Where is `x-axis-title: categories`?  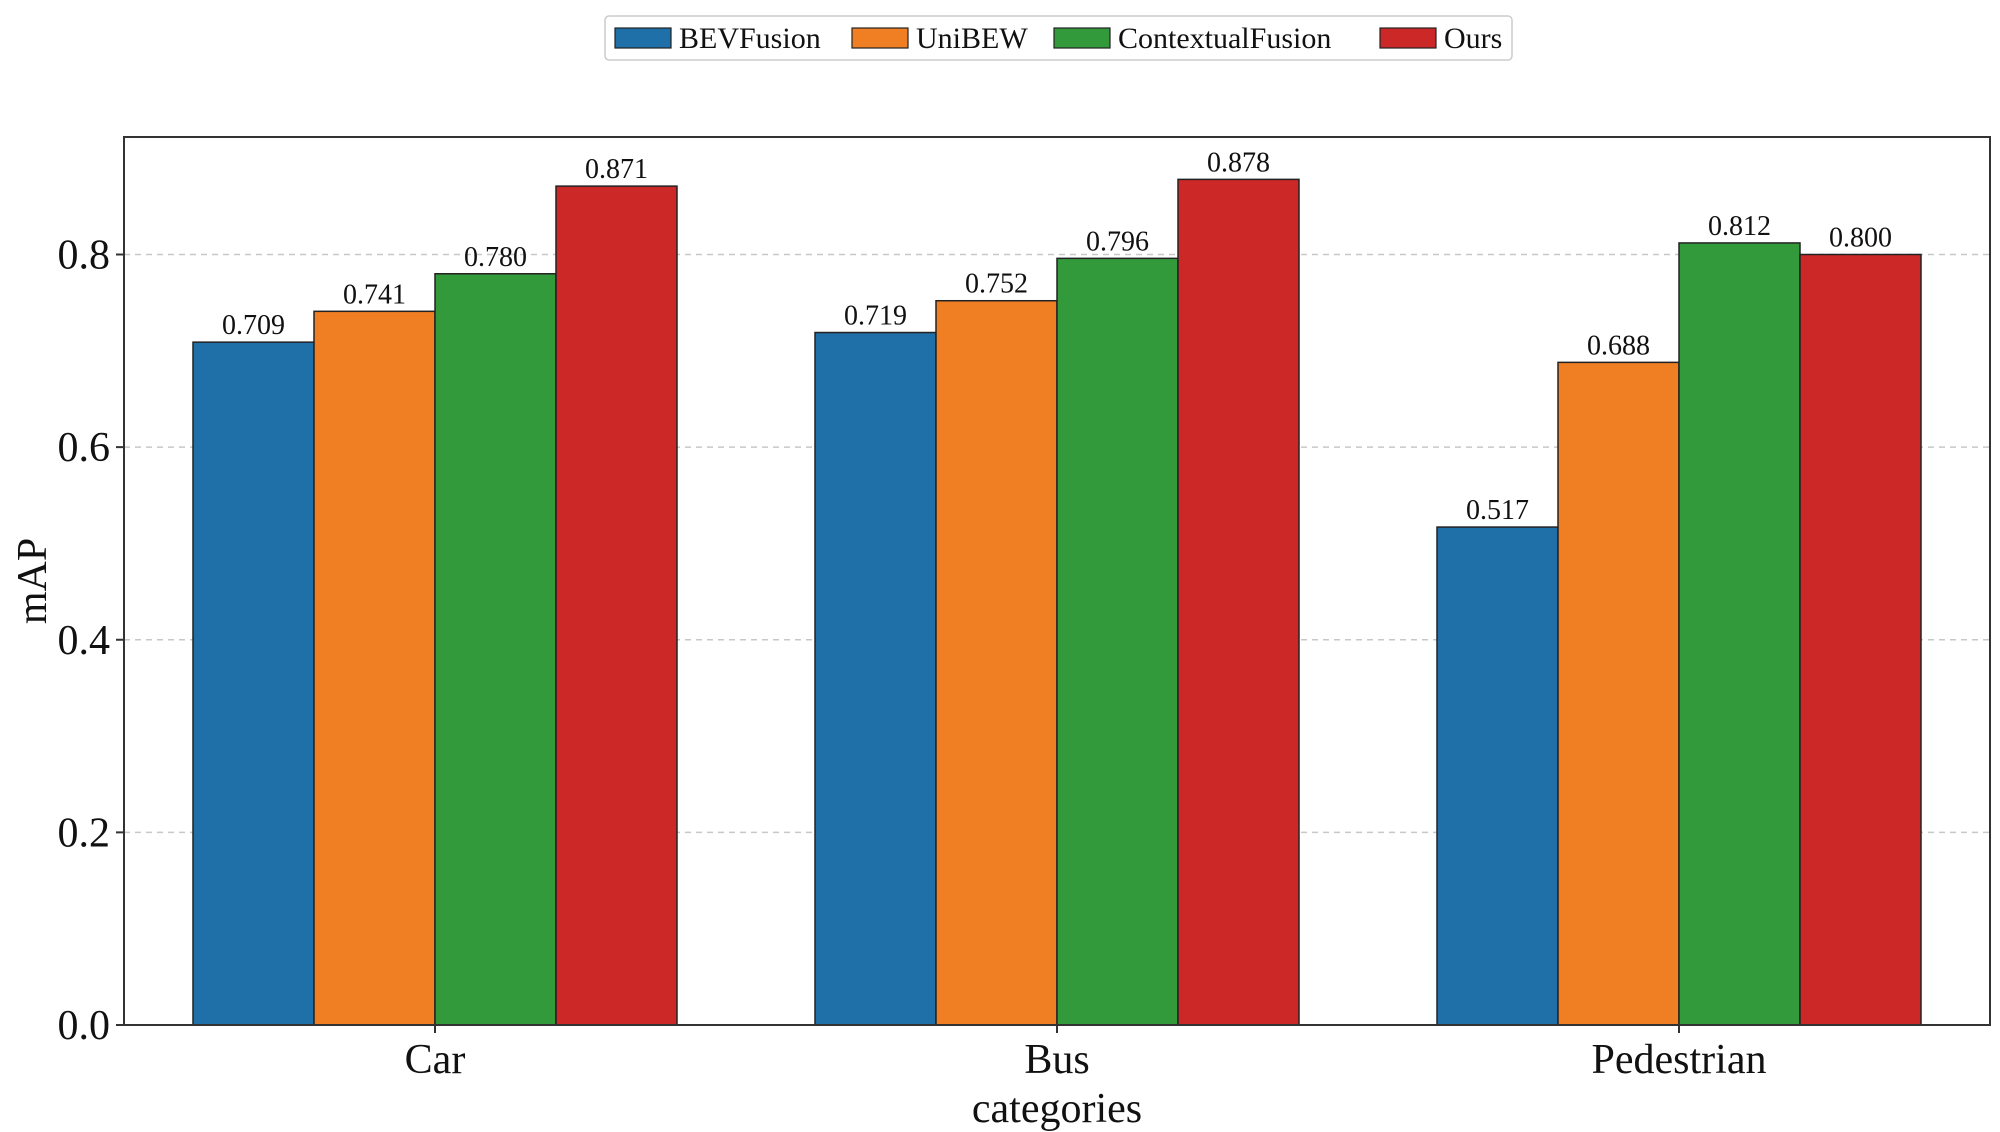
x-axis-title: categories is located at coordinates (1057, 1109).